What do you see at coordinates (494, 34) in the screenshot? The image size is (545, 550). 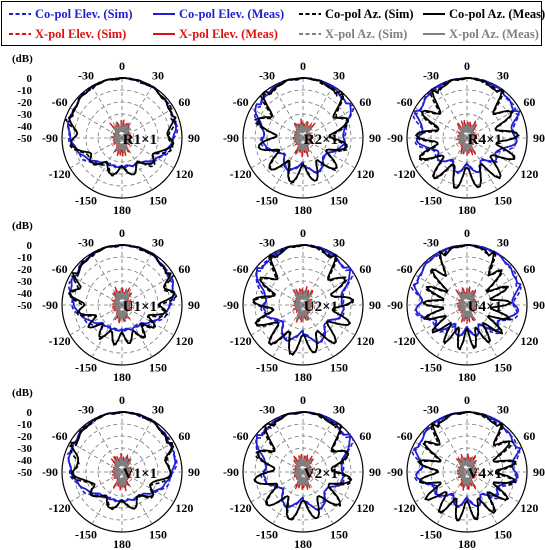 I see `legend-label: X-pol Az. (Meas)` at bounding box center [494, 34].